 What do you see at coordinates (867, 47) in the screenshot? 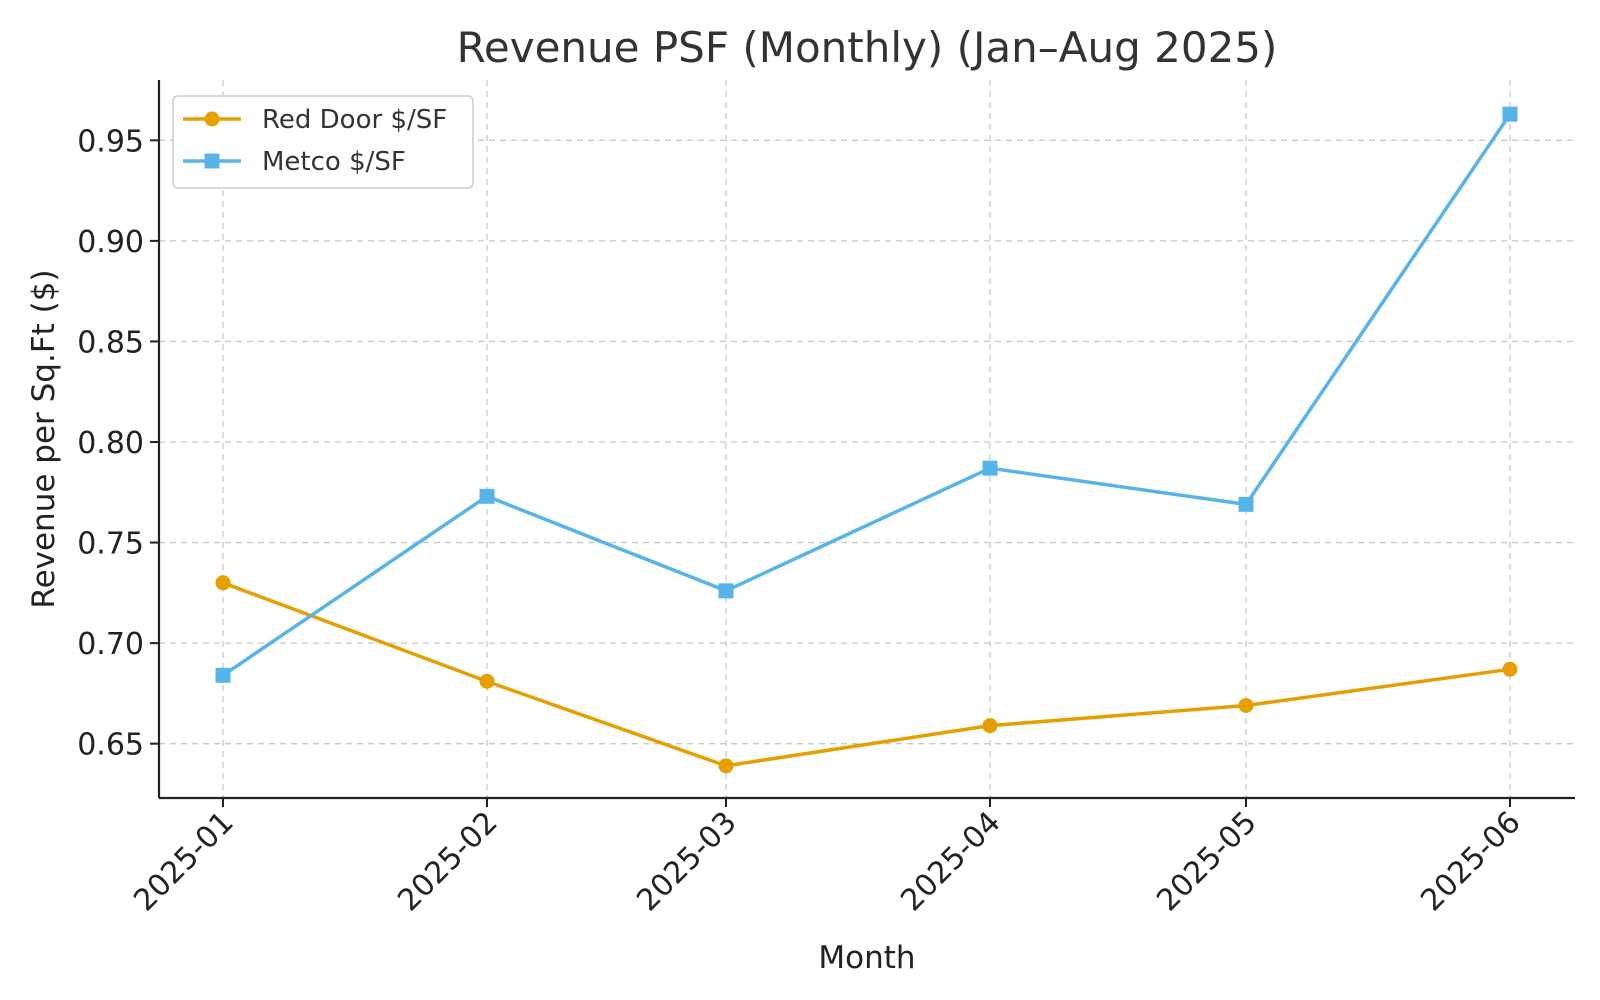
I see `chart-title: Revenue PSF (Monthly) (Jan–Aug 2025)` at bounding box center [867, 47].